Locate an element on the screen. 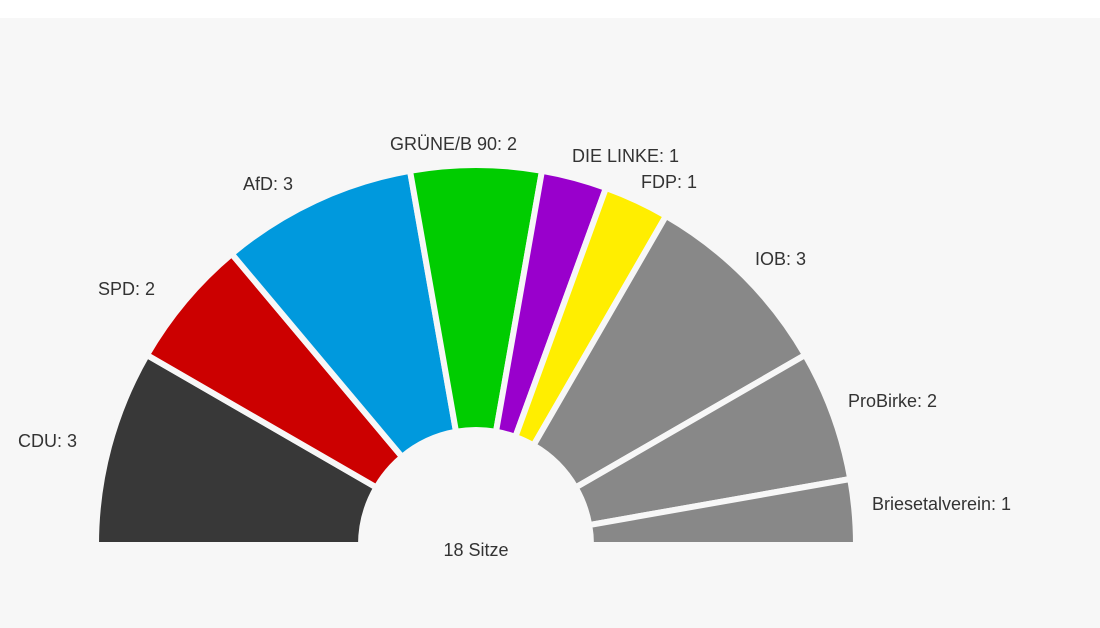  baseline-mask is located at coordinates (550, 586).